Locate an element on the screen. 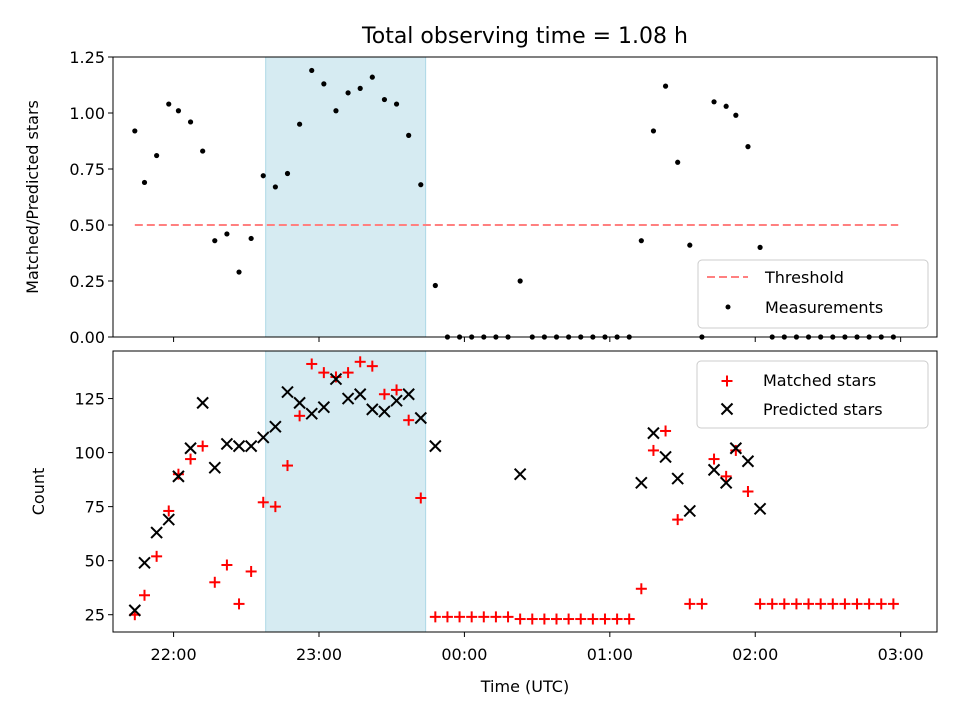 The image size is (960, 720). legend-measurements-swatch is located at coordinates (728, 307).